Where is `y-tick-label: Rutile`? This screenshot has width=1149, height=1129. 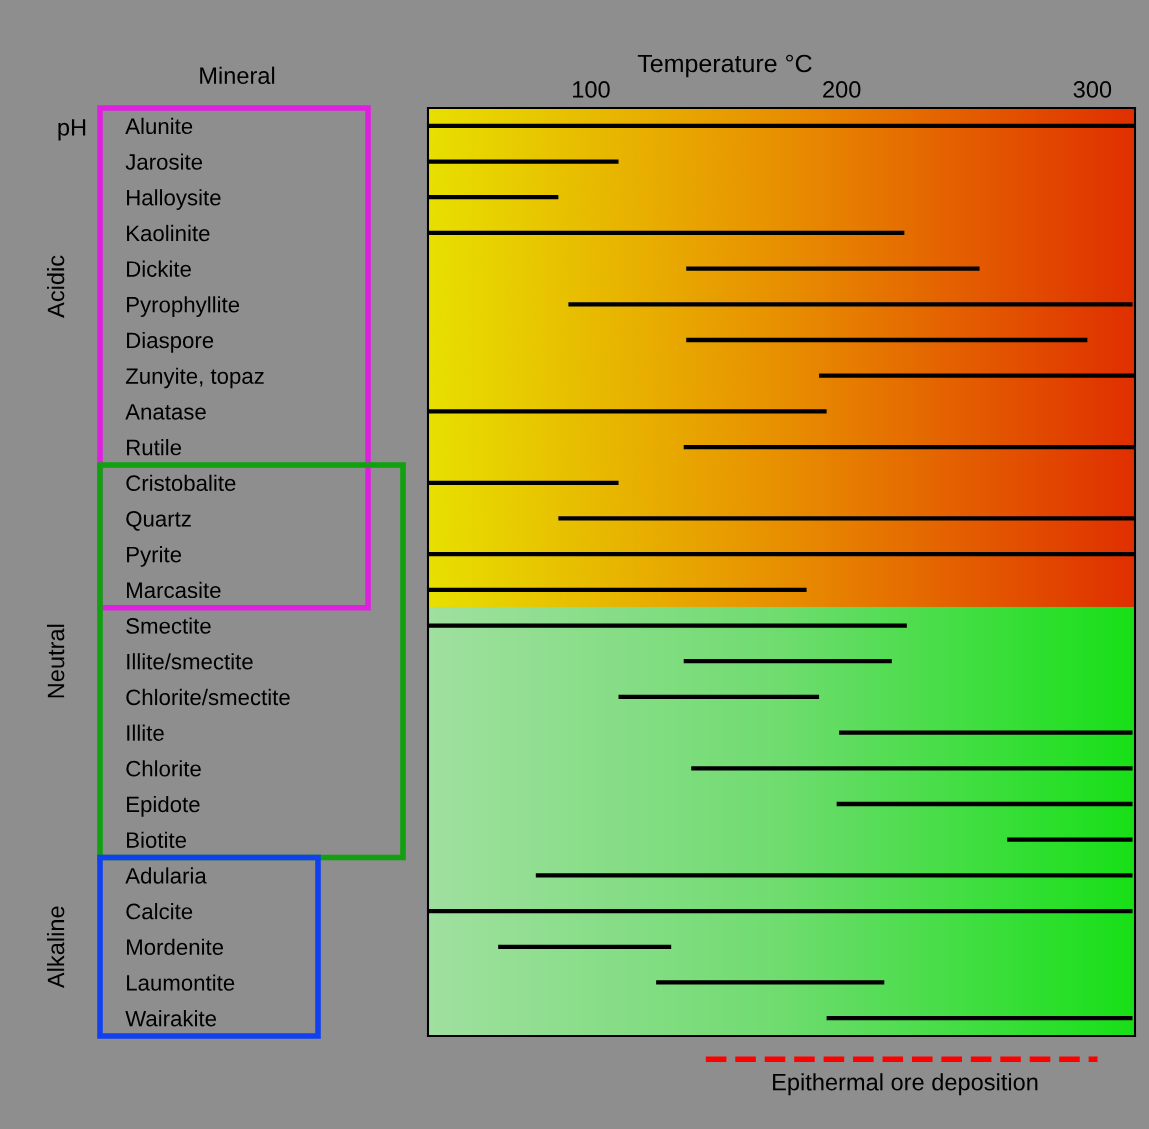
y-tick-label: Rutile is located at coordinates (154, 447).